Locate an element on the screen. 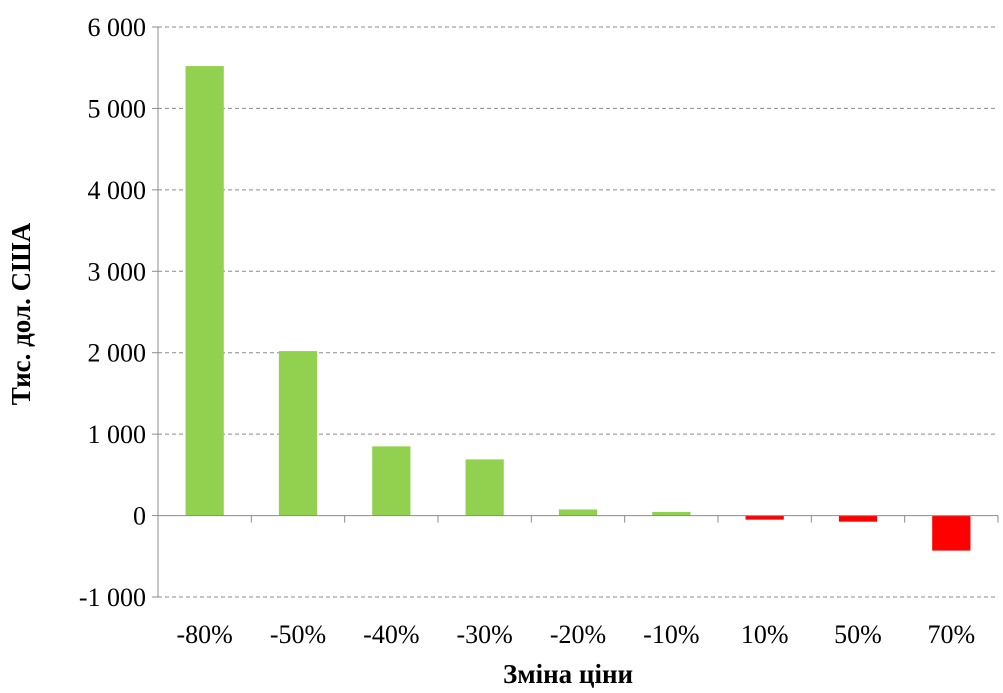  x-category-label: -40% is located at coordinates (391, 634).